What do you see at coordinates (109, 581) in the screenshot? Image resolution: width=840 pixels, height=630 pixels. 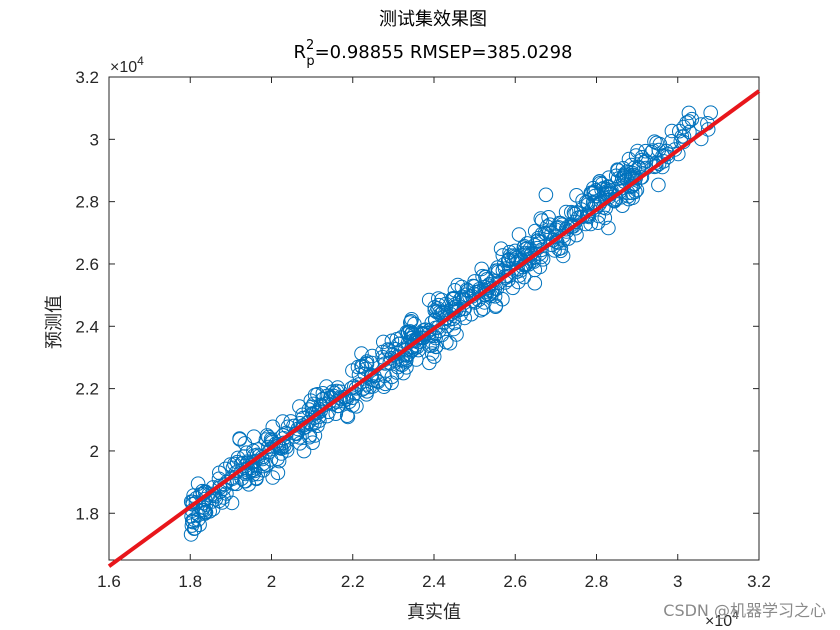 I see `x-tick-label: 1.6` at bounding box center [109, 581].